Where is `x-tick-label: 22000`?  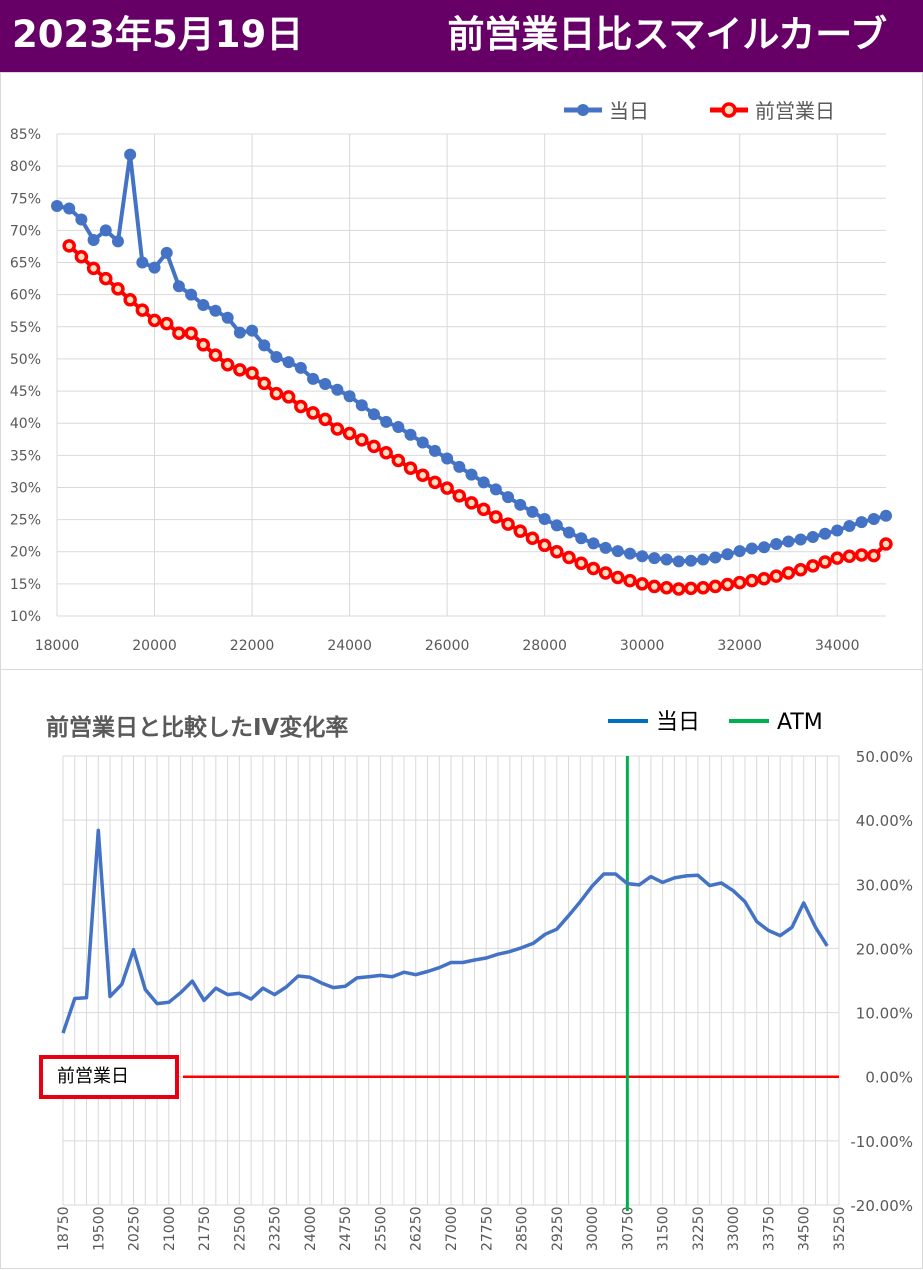
x-tick-label: 22000 is located at coordinates (252, 646).